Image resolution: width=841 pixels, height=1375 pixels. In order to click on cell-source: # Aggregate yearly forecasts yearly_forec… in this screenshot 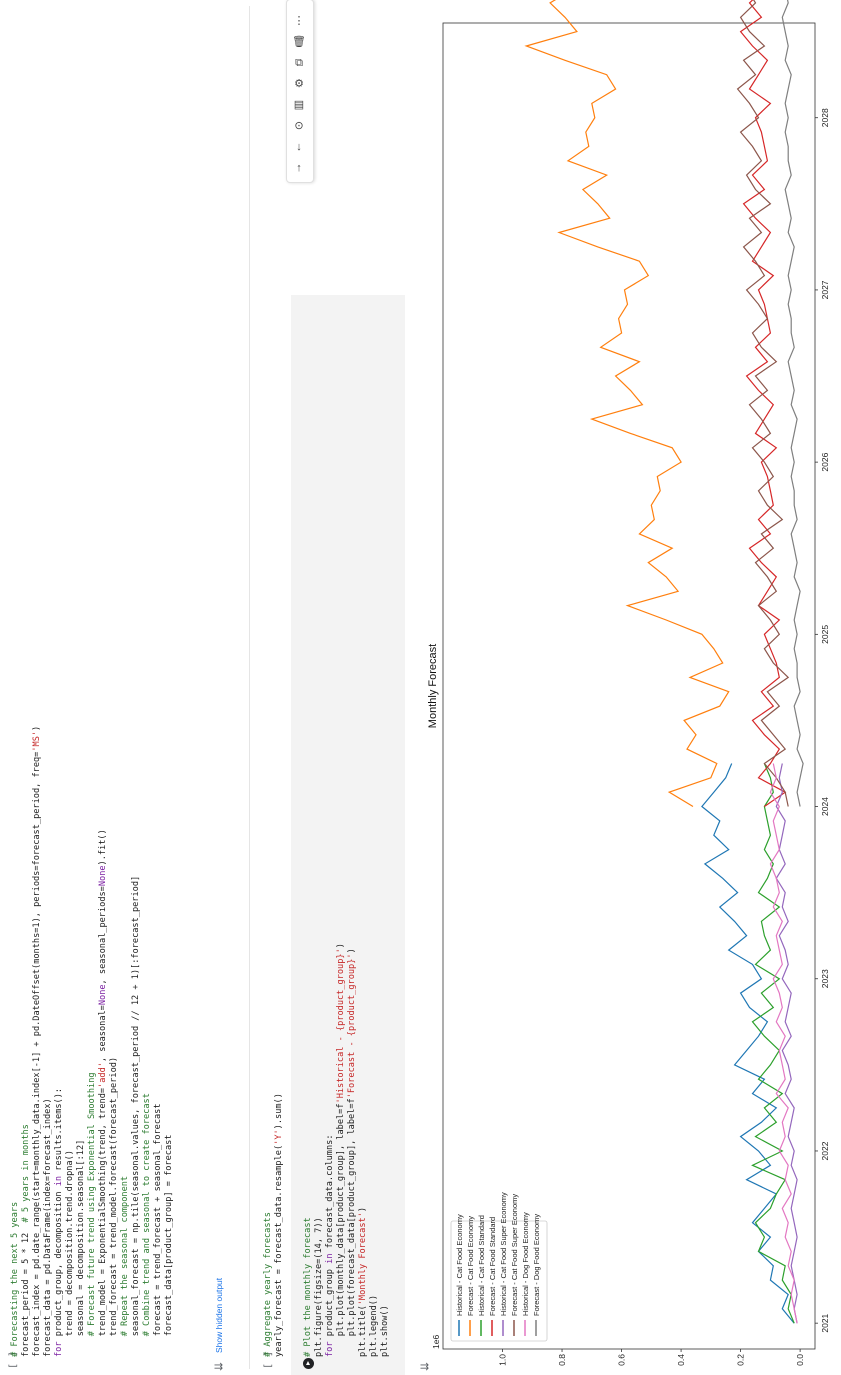, I will do `click(274, 1225)`.